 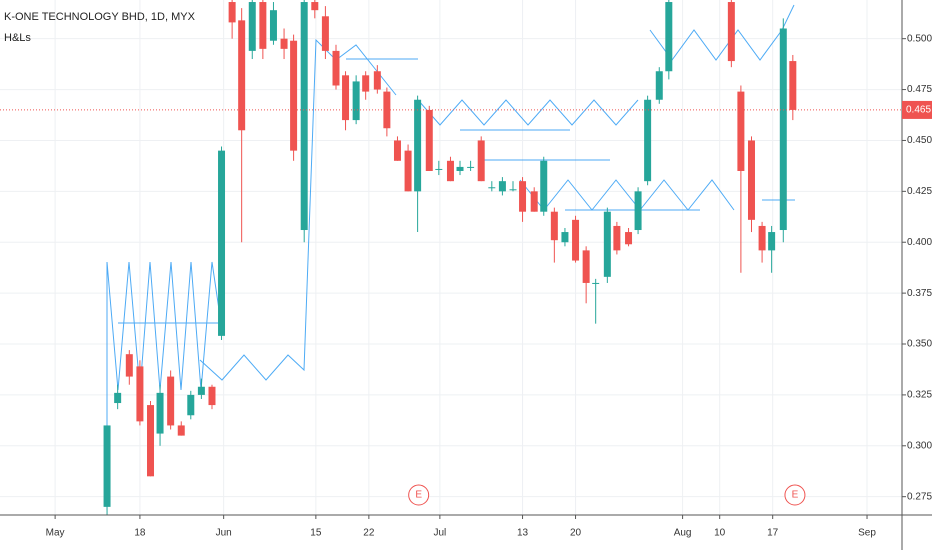 What do you see at coordinates (919, 395) in the screenshot?
I see `y-tick-label: 0.325` at bounding box center [919, 395].